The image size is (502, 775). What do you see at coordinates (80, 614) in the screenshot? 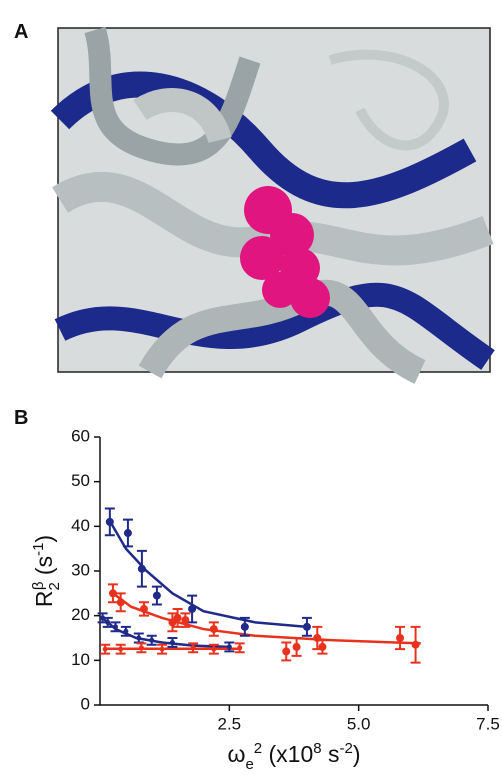
I see `y-tick-label: 20` at bounding box center [80, 614].